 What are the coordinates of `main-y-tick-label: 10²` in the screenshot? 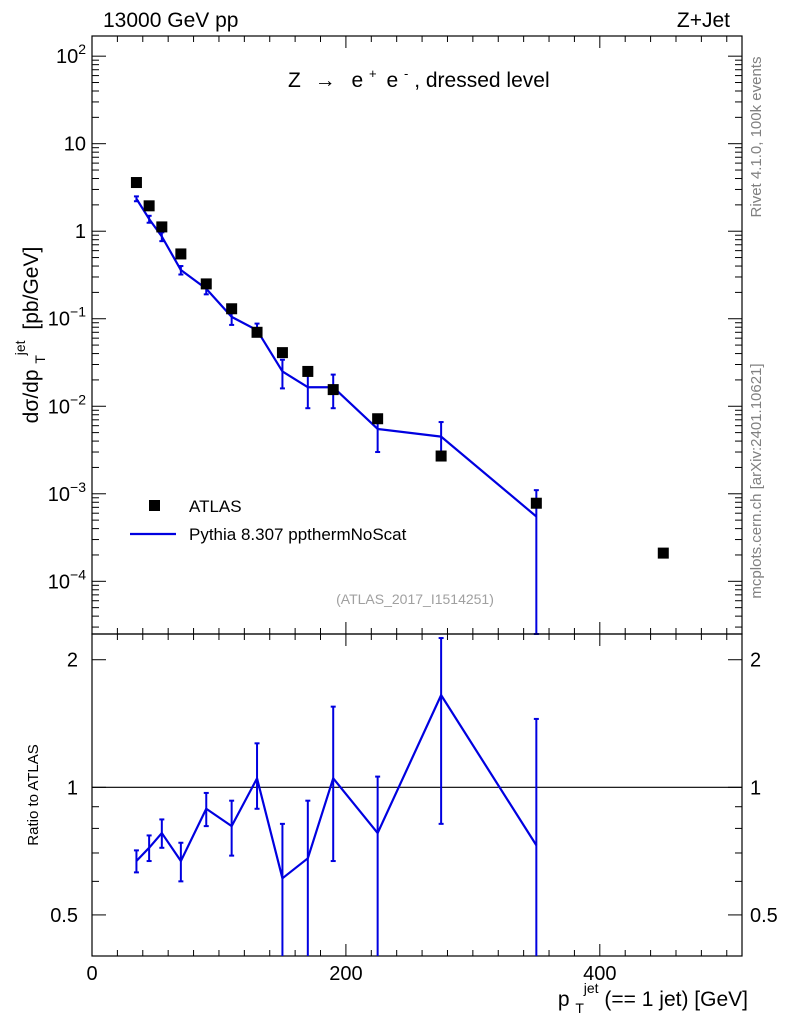 It's located at (71, 54).